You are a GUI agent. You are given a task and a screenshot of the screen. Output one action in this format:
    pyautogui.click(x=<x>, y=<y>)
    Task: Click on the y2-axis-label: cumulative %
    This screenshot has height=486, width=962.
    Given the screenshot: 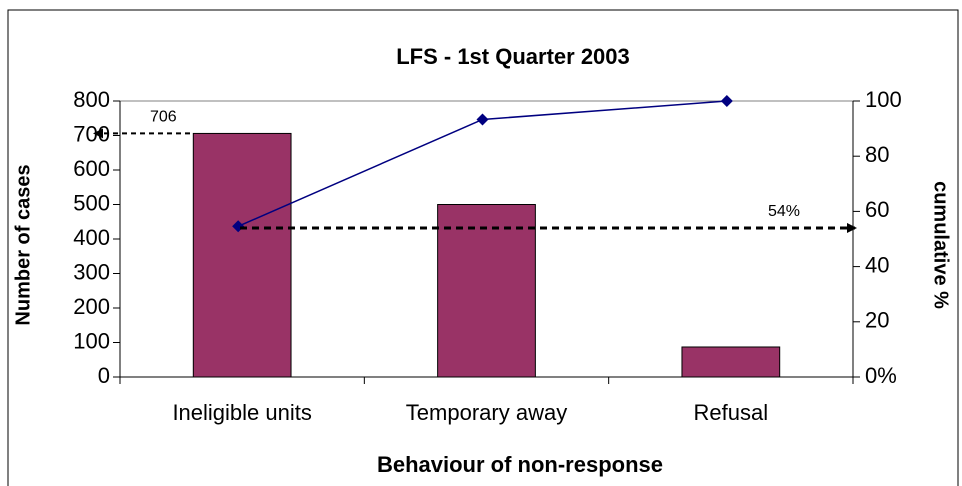 What is the action you would take?
    pyautogui.click(x=941, y=245)
    